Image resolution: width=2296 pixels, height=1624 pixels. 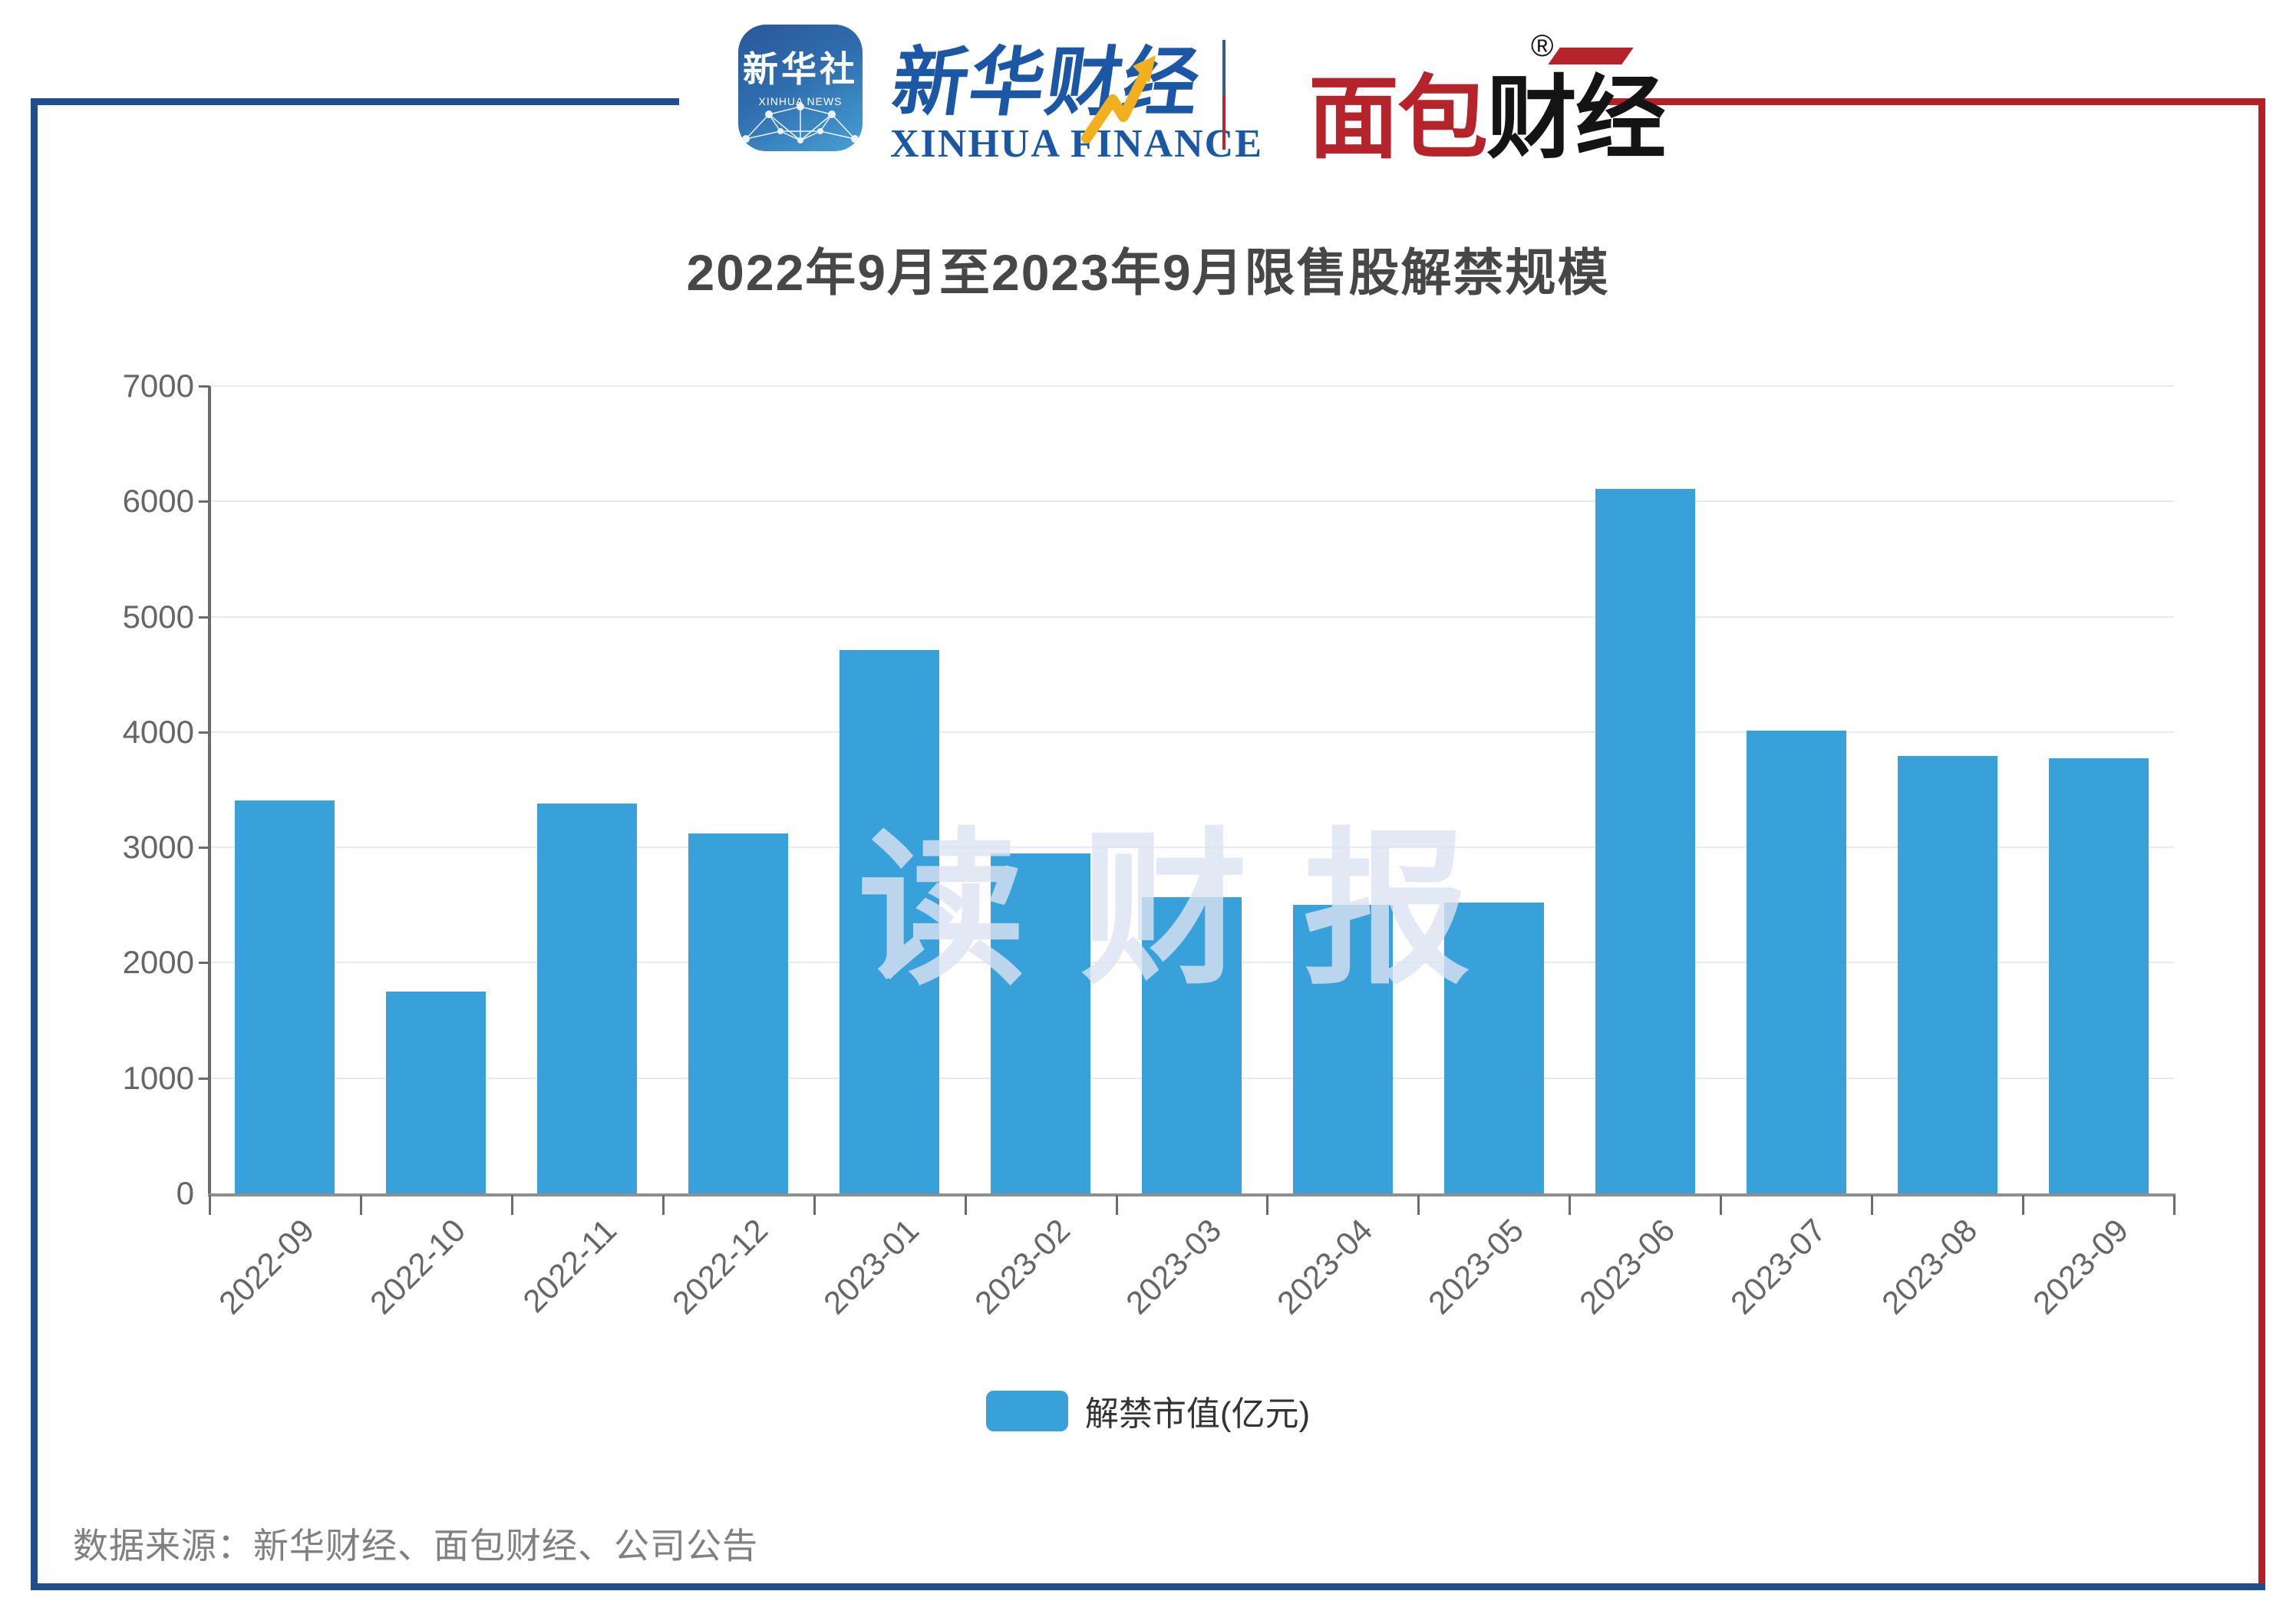 I want to click on legend-swatch, so click(x=1026, y=1410).